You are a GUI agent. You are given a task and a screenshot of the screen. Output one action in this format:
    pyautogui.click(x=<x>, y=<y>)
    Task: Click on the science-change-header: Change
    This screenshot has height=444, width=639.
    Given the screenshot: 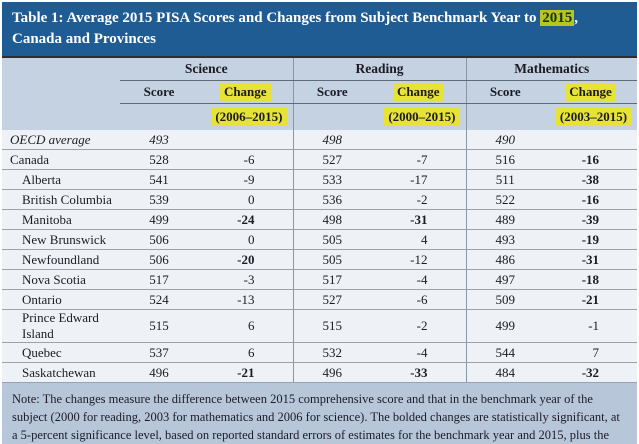 What is the action you would take?
    pyautogui.click(x=246, y=92)
    